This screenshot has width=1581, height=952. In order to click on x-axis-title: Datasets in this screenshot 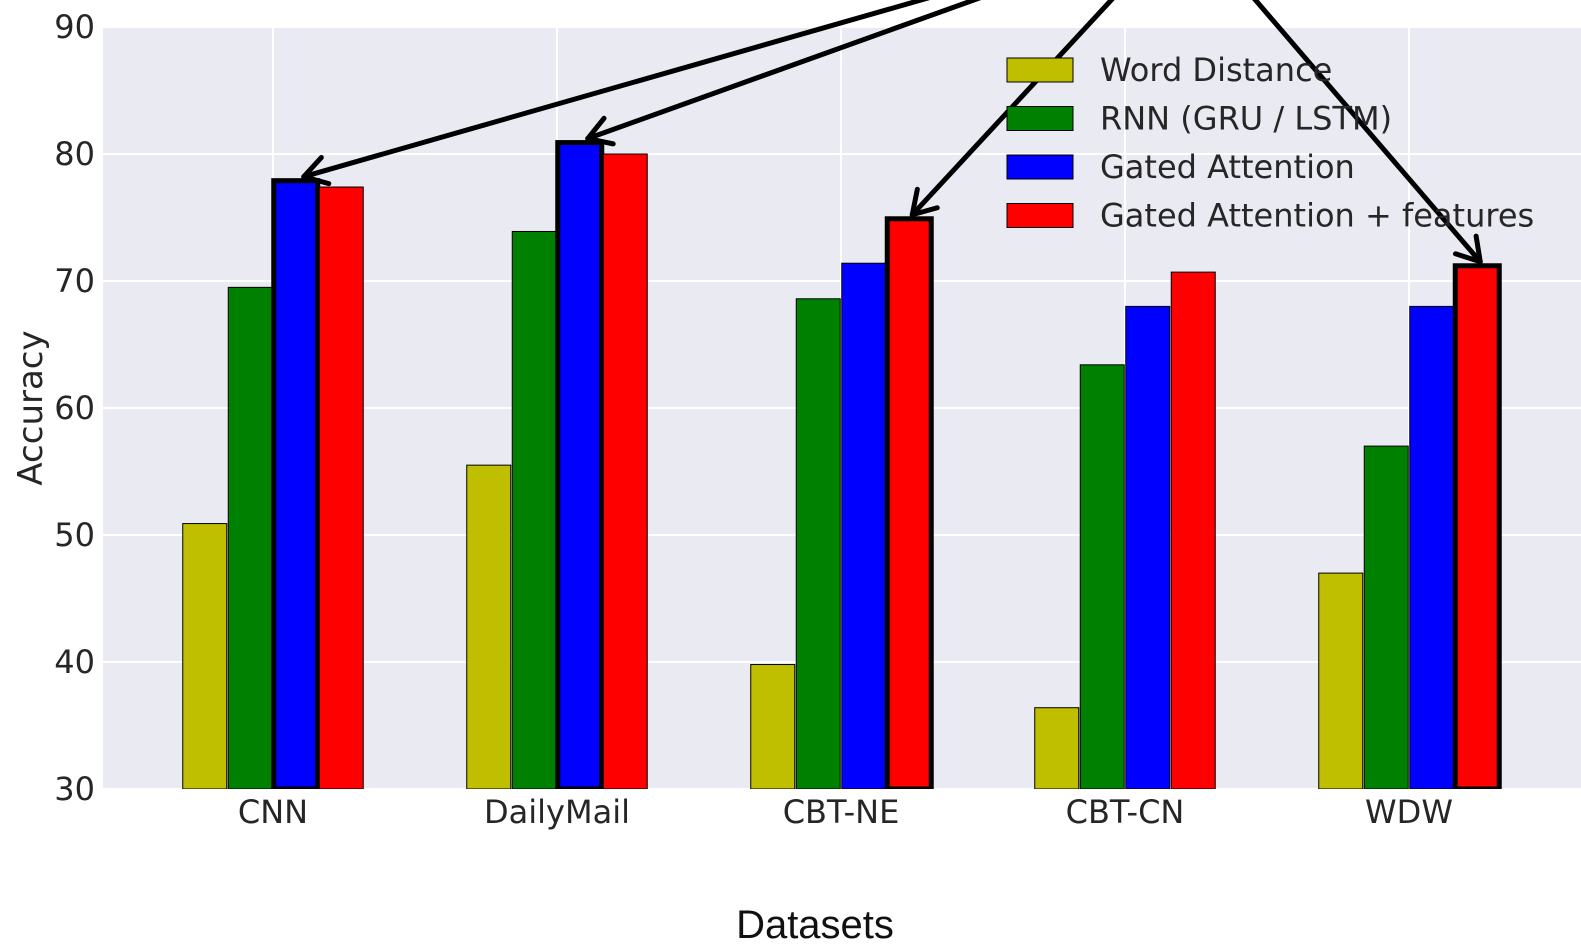, I will do `click(815, 925)`.